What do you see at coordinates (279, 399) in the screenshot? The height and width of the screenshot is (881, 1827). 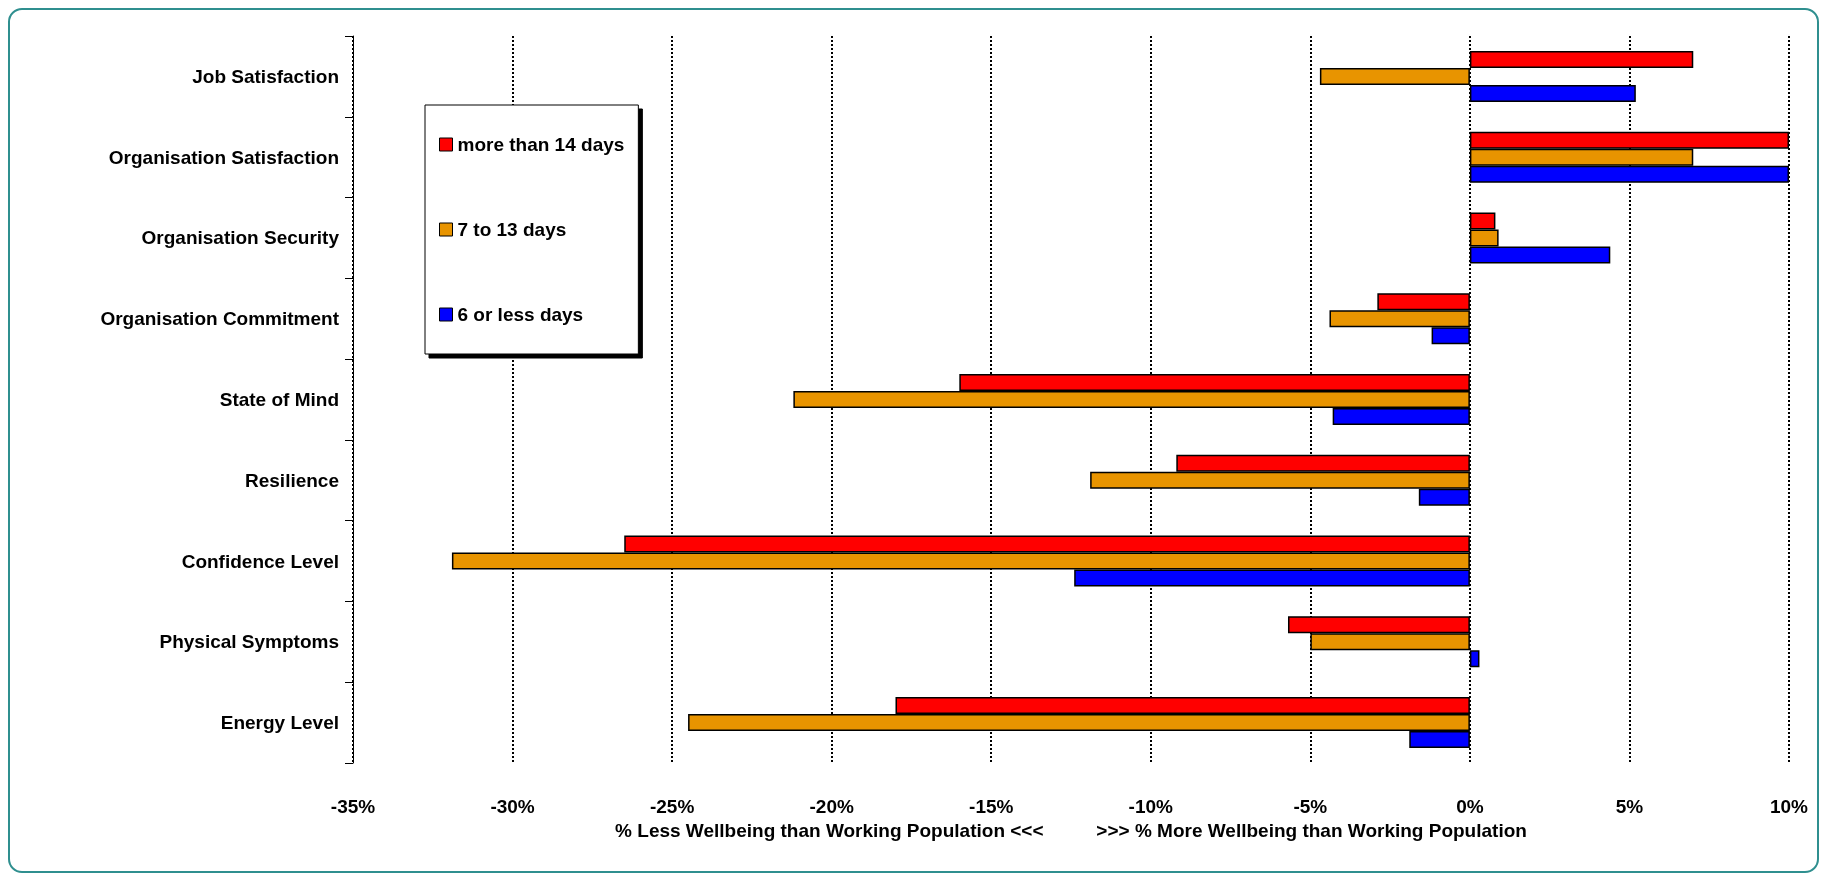 I see `y-tick-label: State of Mind` at bounding box center [279, 399].